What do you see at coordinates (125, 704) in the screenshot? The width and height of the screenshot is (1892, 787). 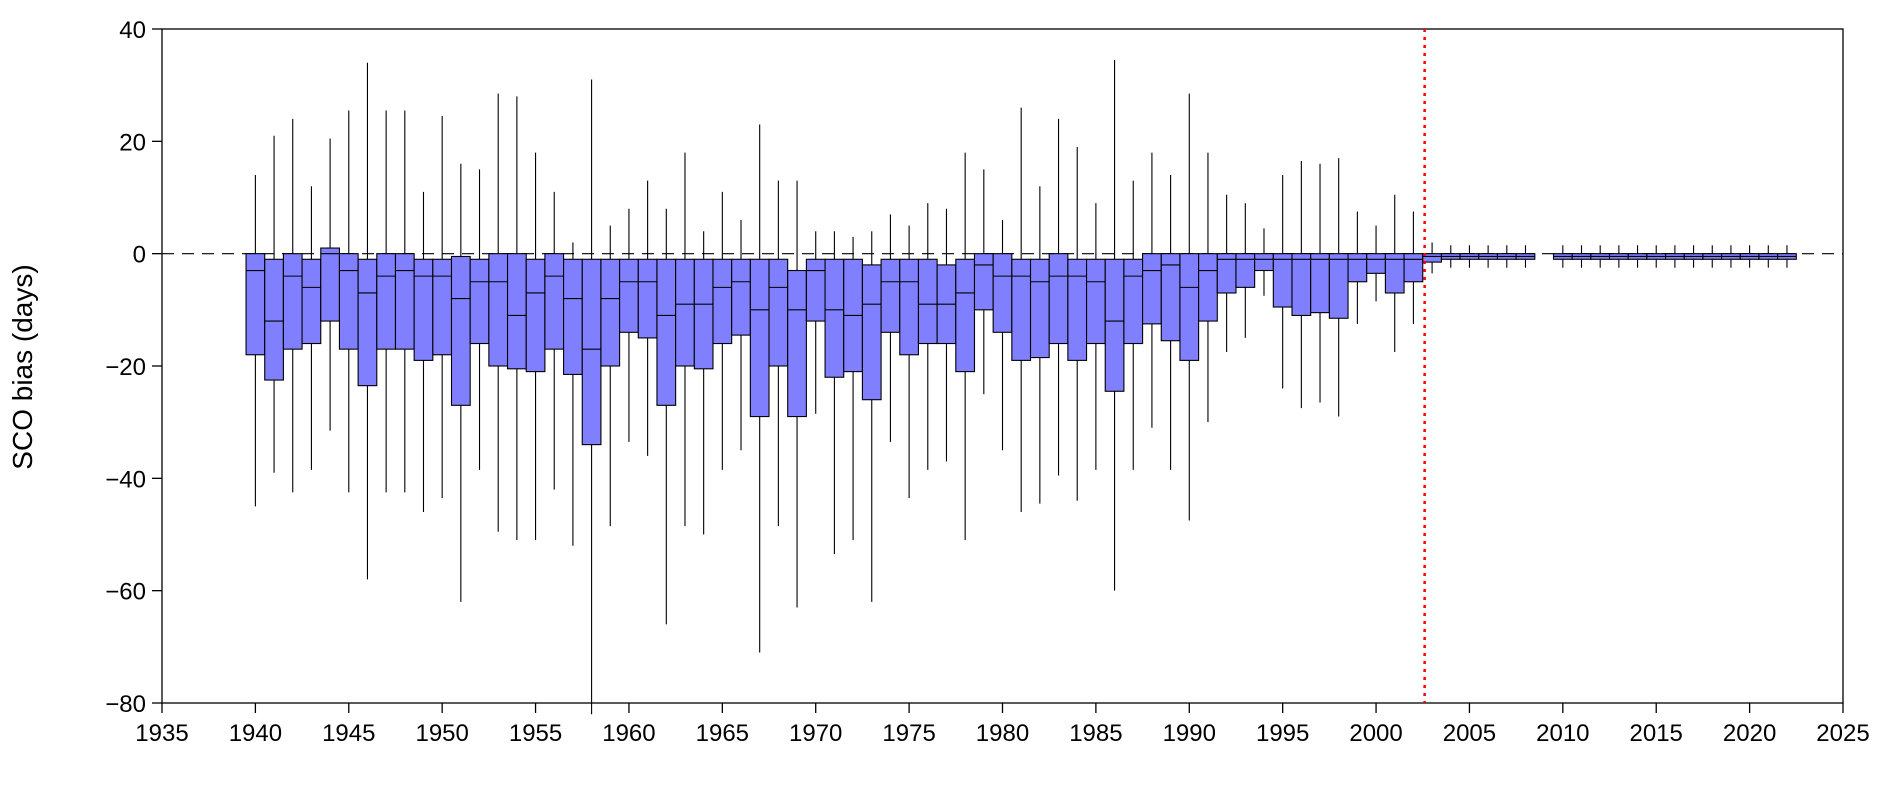 I see `y-tick-label: −80` at bounding box center [125, 704].